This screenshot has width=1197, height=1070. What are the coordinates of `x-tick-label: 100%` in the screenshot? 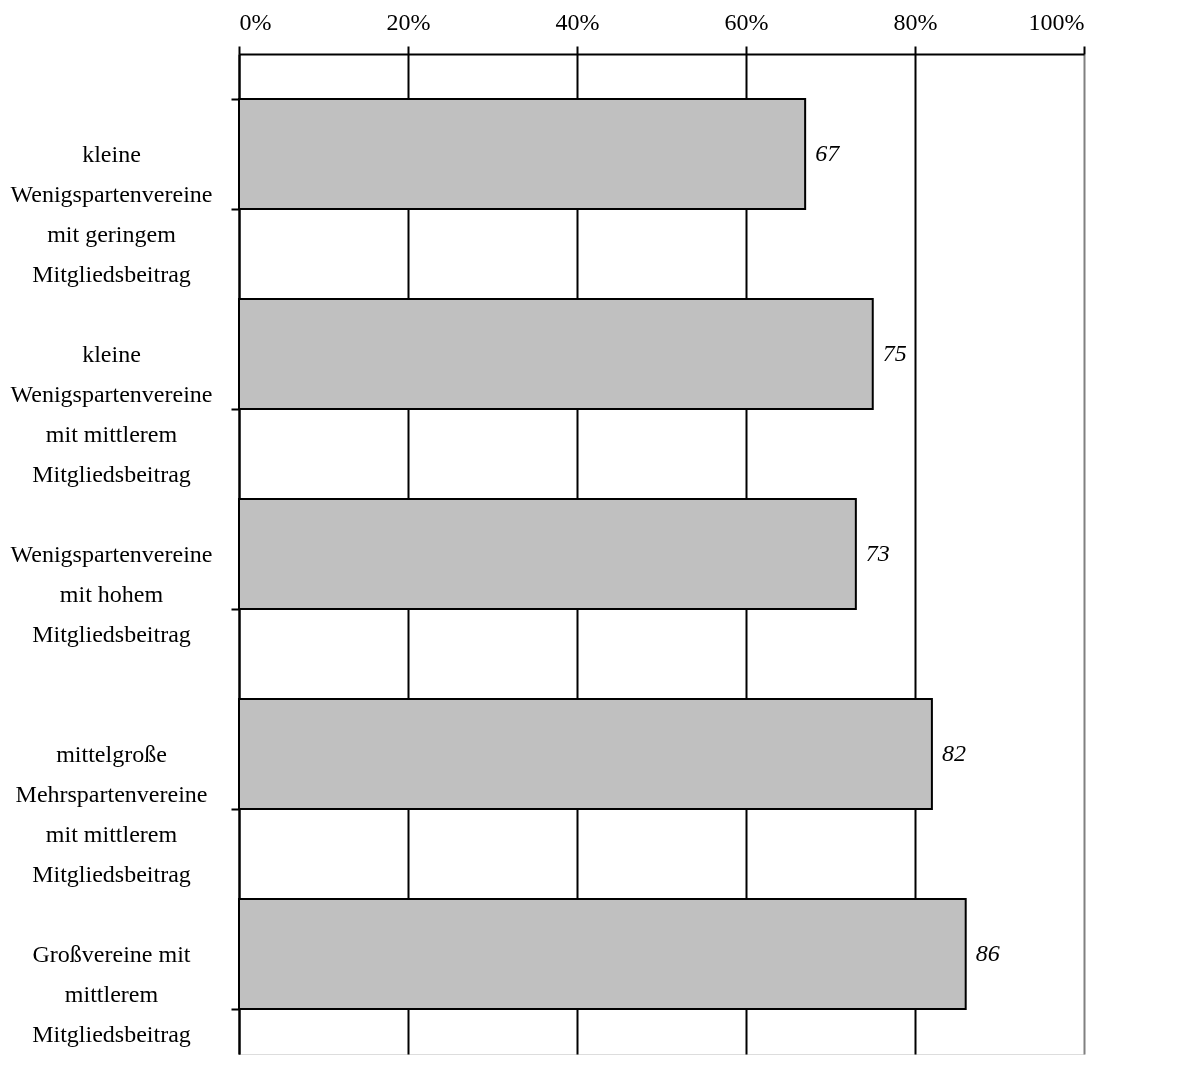 It's located at (1056, 21).